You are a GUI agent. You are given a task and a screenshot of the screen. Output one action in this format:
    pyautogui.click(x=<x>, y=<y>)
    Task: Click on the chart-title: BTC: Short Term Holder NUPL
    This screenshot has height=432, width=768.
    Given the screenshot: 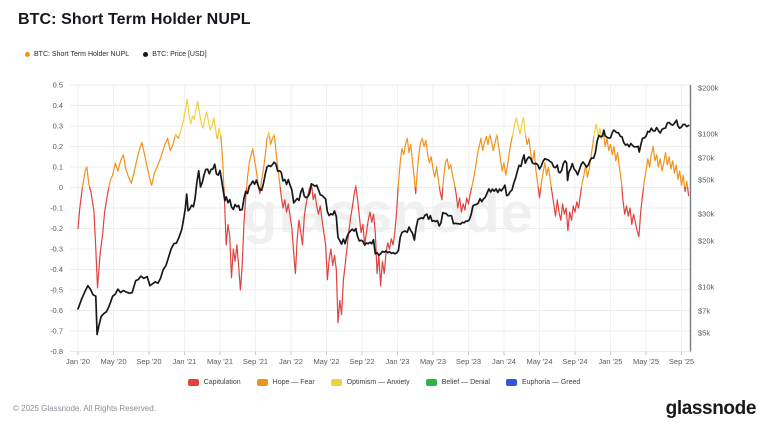 What is the action you would take?
    pyautogui.click(x=134, y=19)
    